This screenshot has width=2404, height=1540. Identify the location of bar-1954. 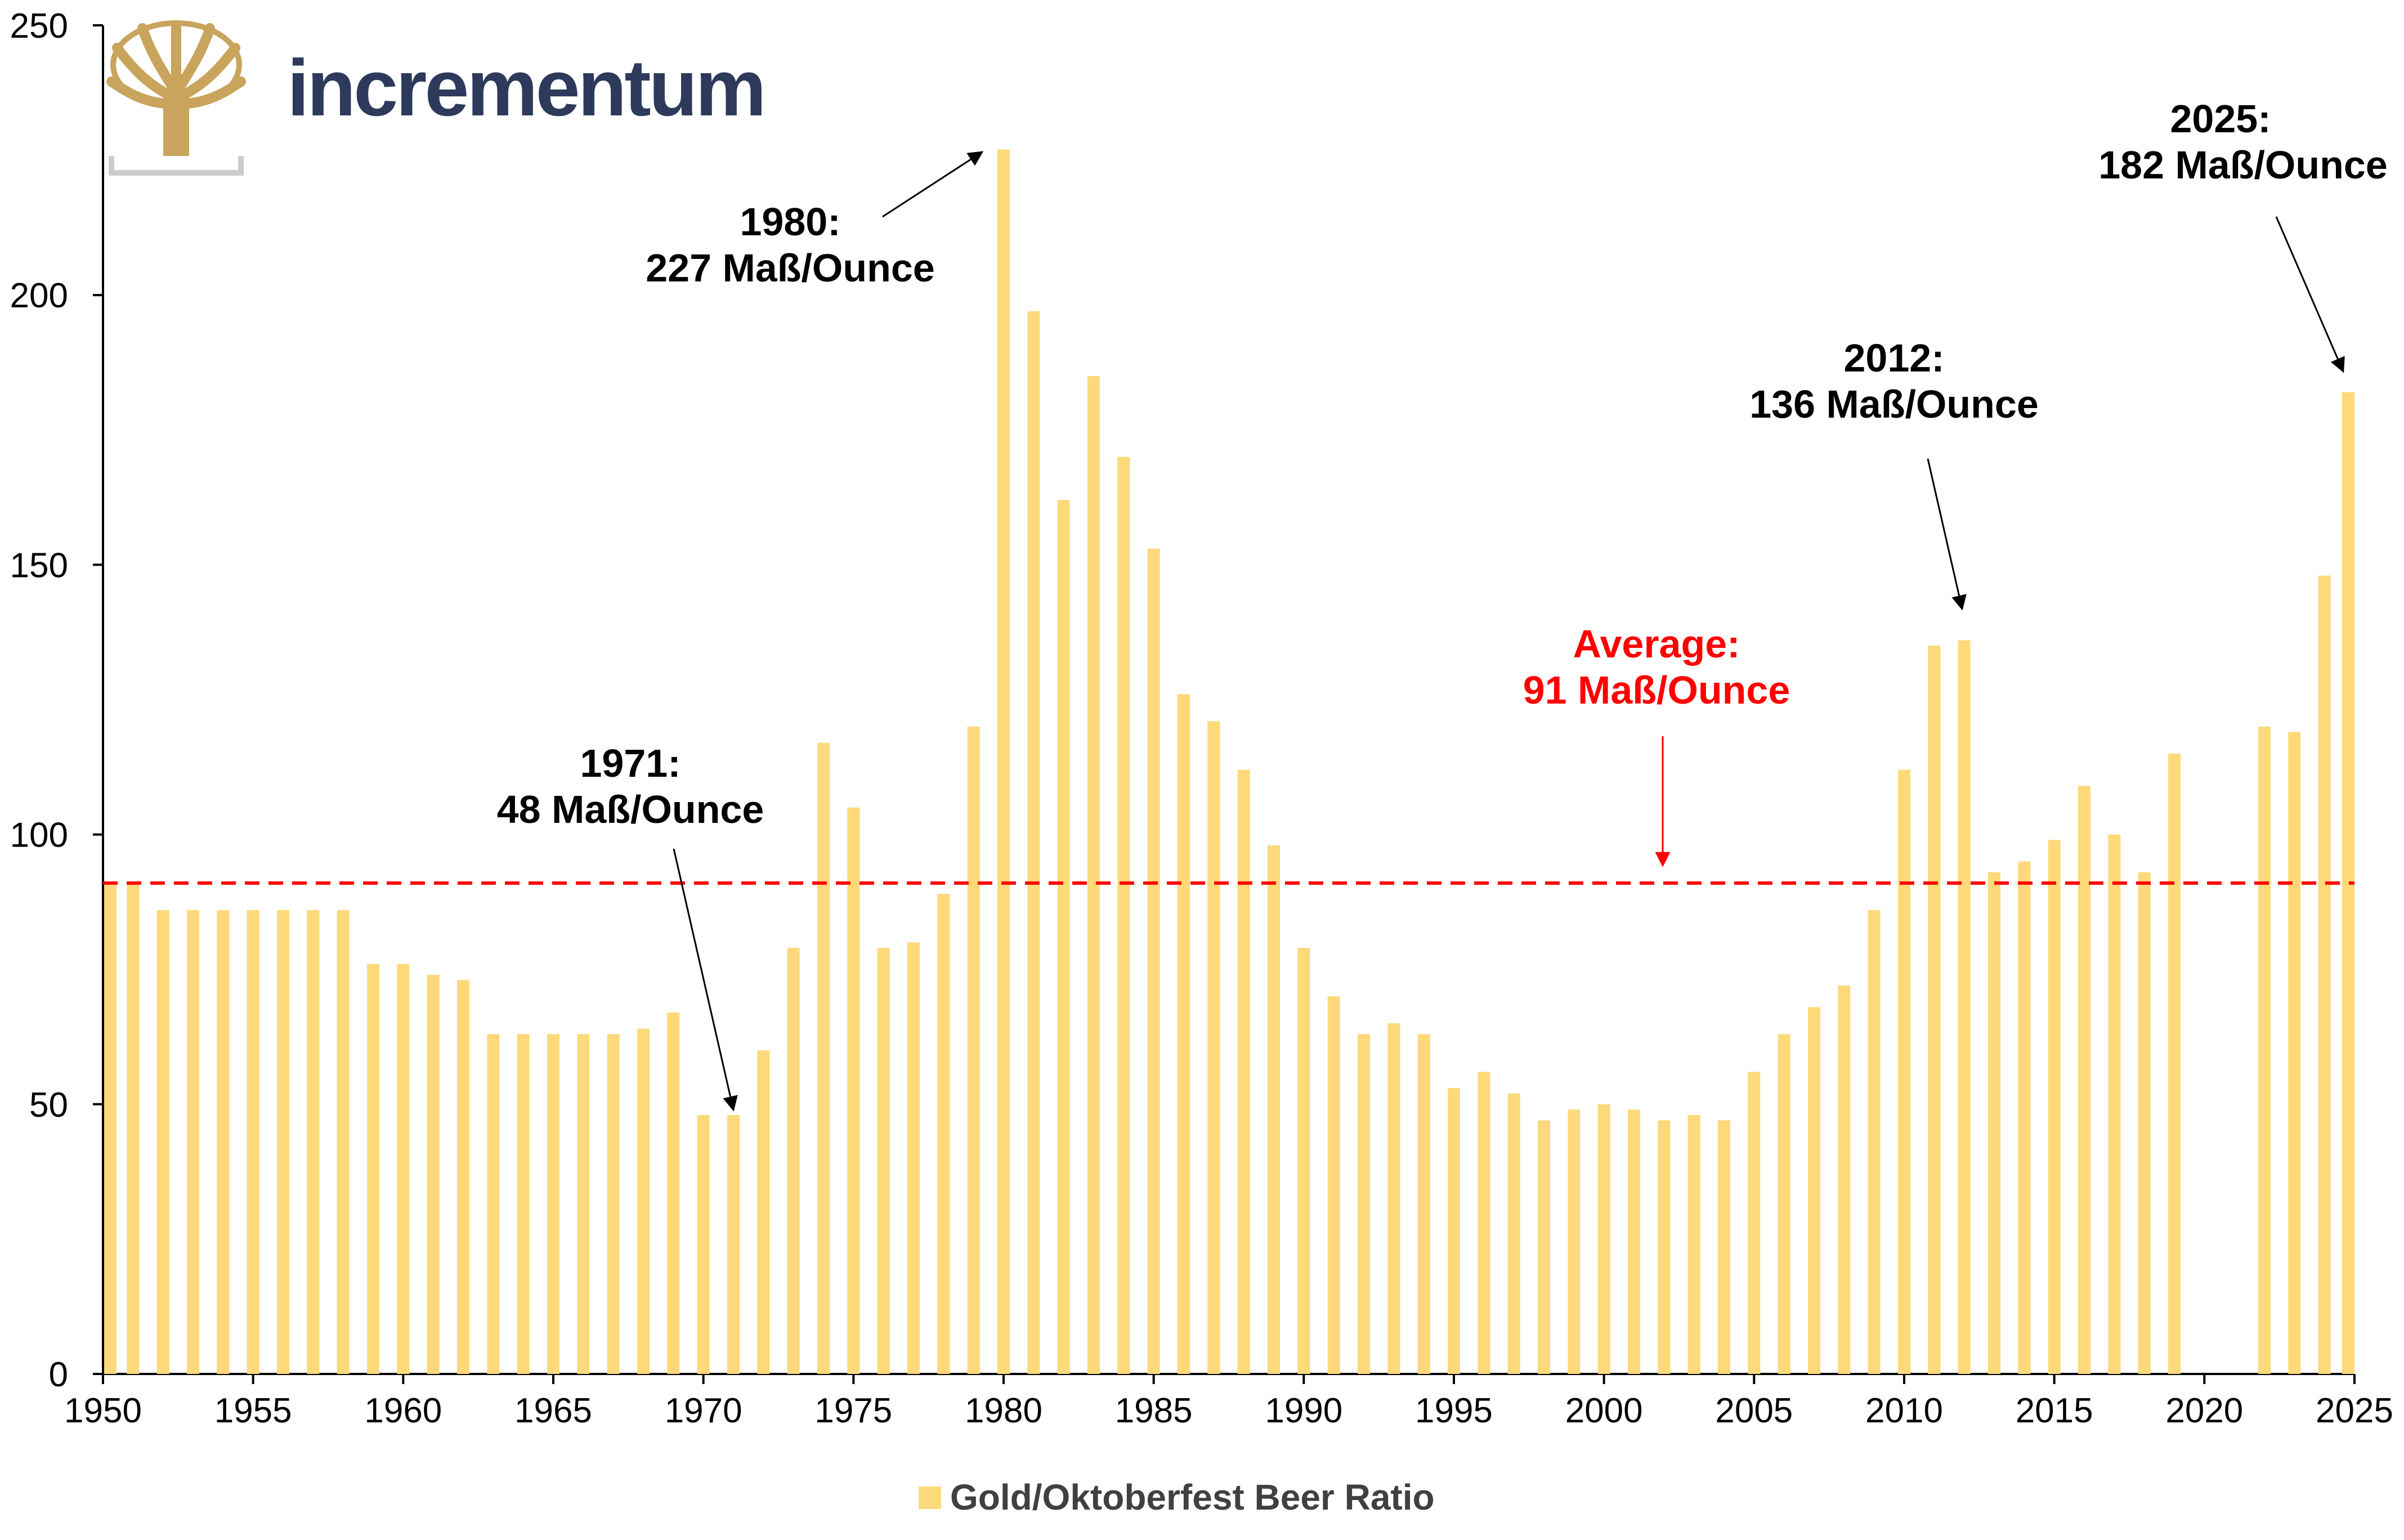
(223, 1142).